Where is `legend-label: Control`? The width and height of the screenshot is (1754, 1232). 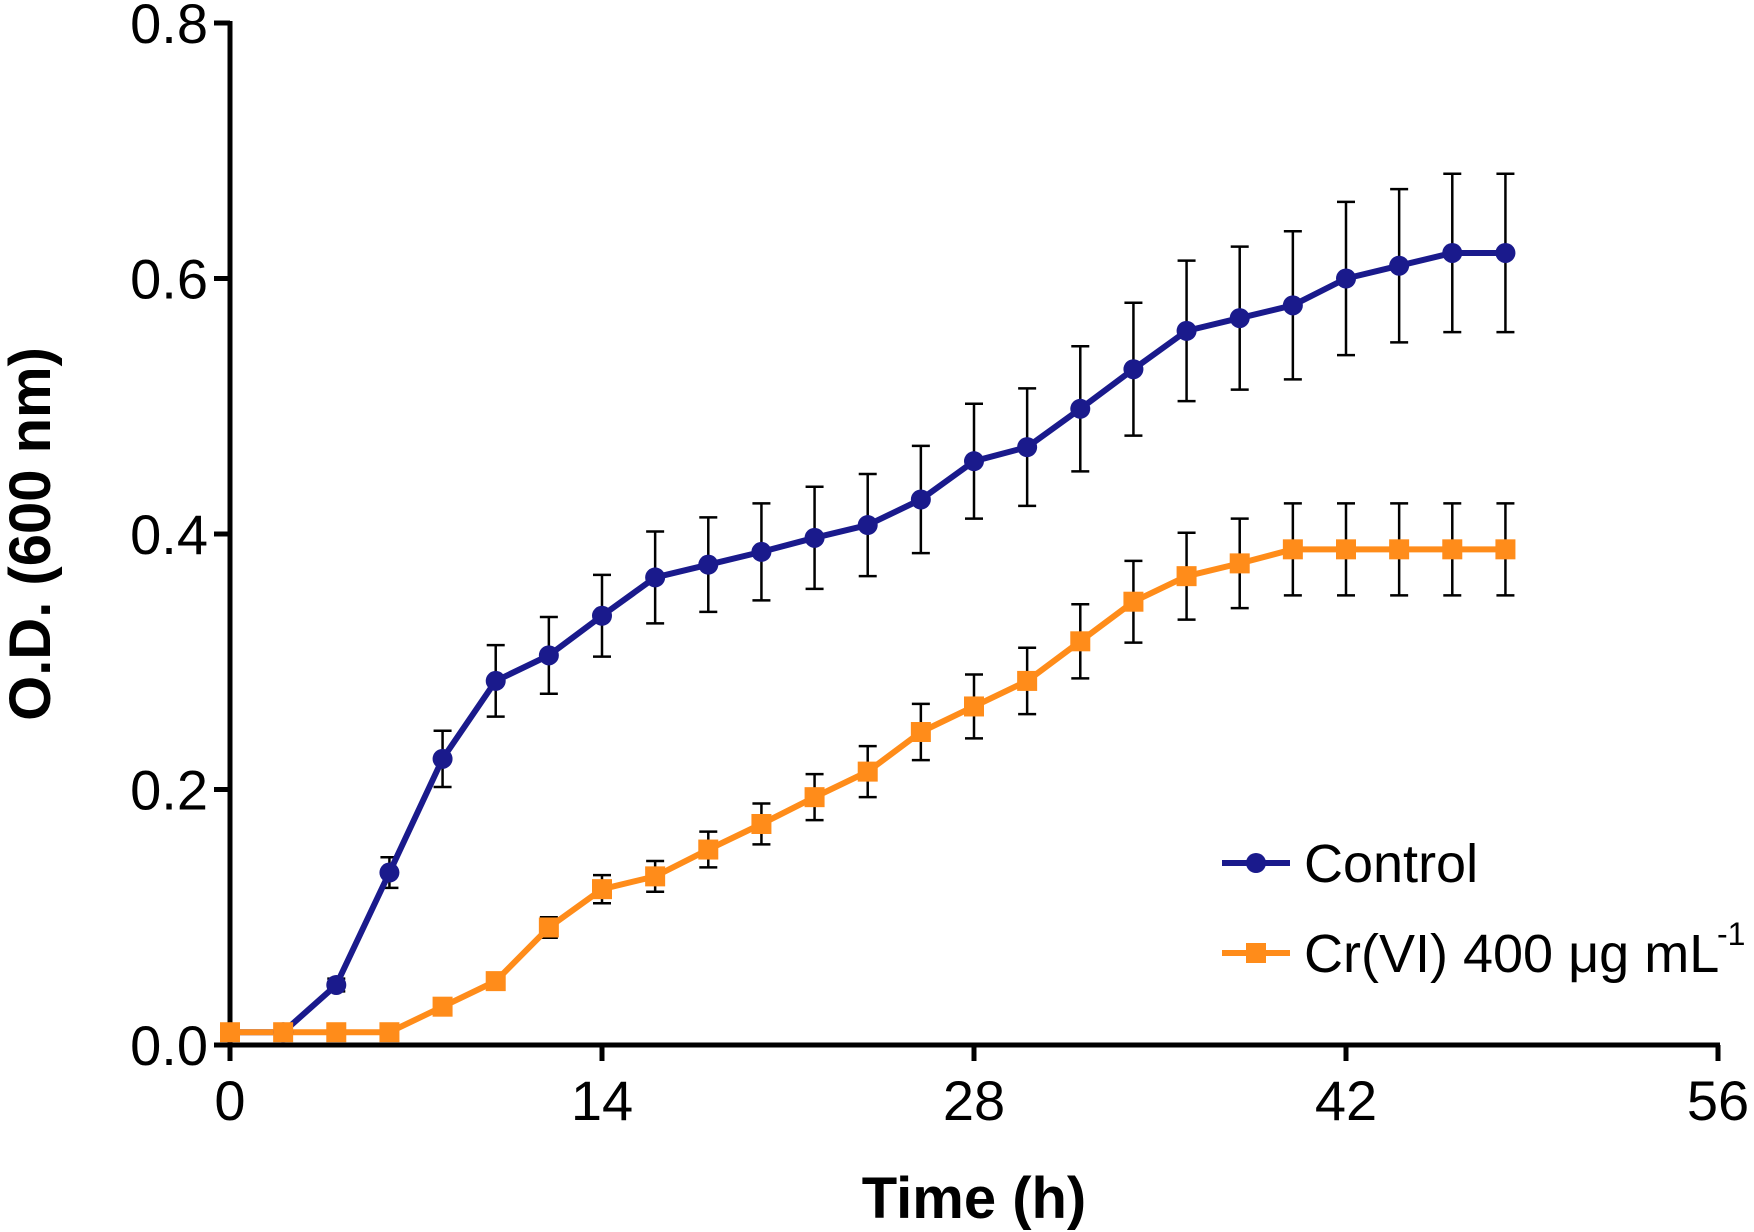
legend-label: Control is located at coordinates (1391, 864).